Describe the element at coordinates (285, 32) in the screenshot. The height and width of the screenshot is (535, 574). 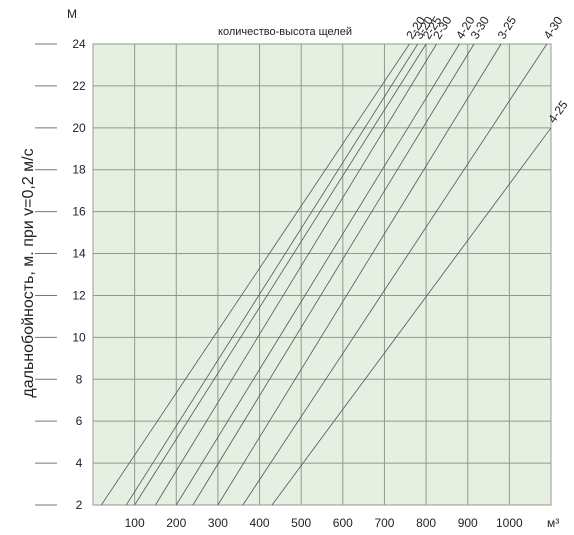
I see `top-label: количество-высота щелей` at that location.